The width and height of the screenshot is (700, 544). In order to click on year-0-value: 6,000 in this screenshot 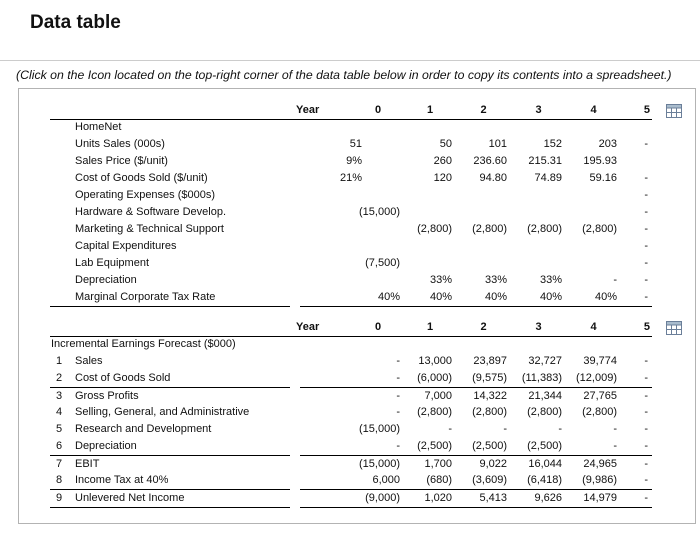, I will do `click(386, 480)`.